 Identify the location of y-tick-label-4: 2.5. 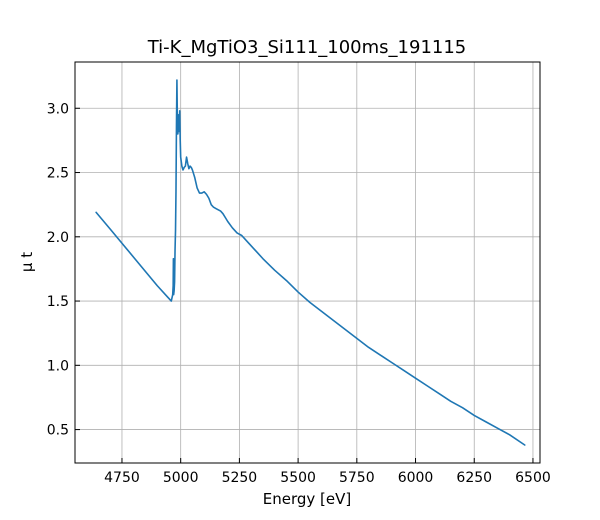
(58, 174).